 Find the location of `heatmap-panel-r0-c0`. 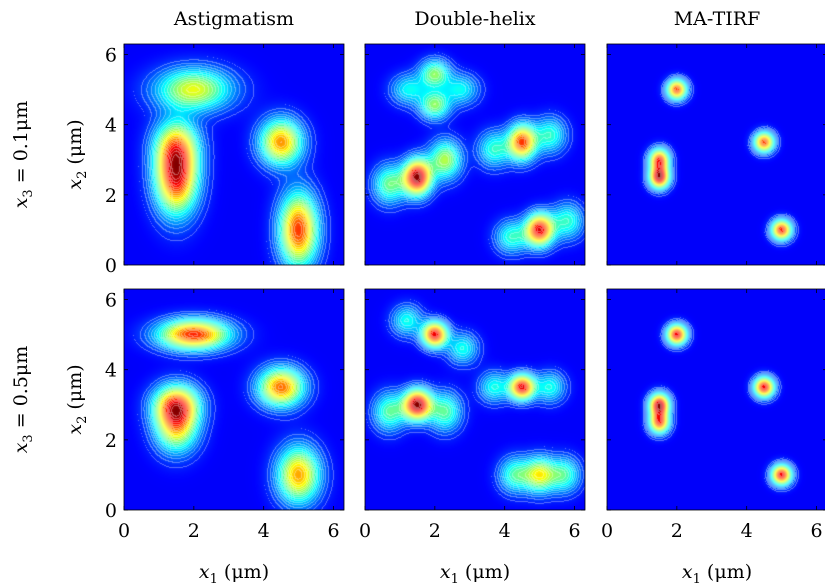

heatmap-panel-r0-c0 is located at coordinates (234, 154).